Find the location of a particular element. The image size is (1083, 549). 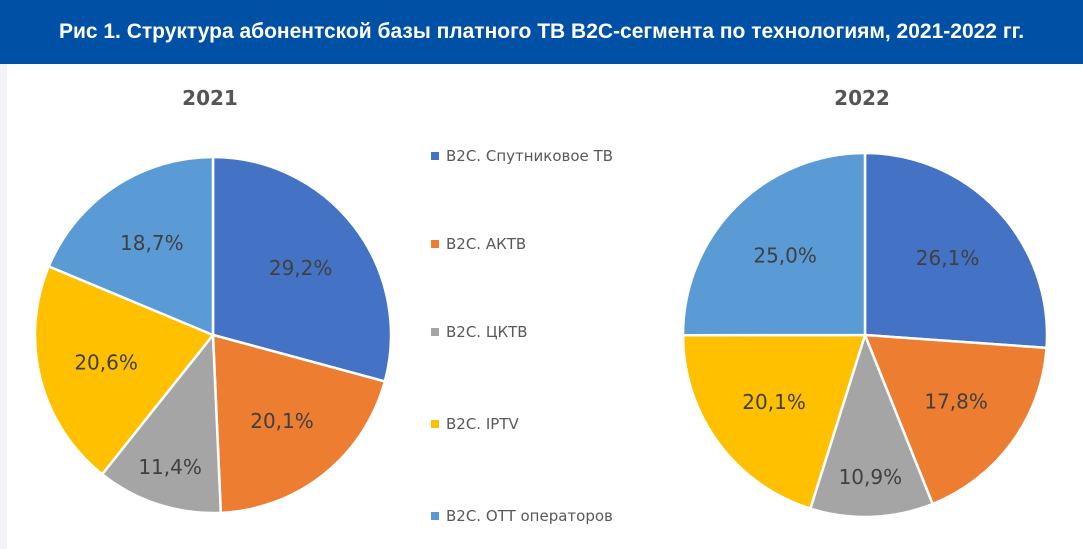

data-label: 25,0% is located at coordinates (785, 255).